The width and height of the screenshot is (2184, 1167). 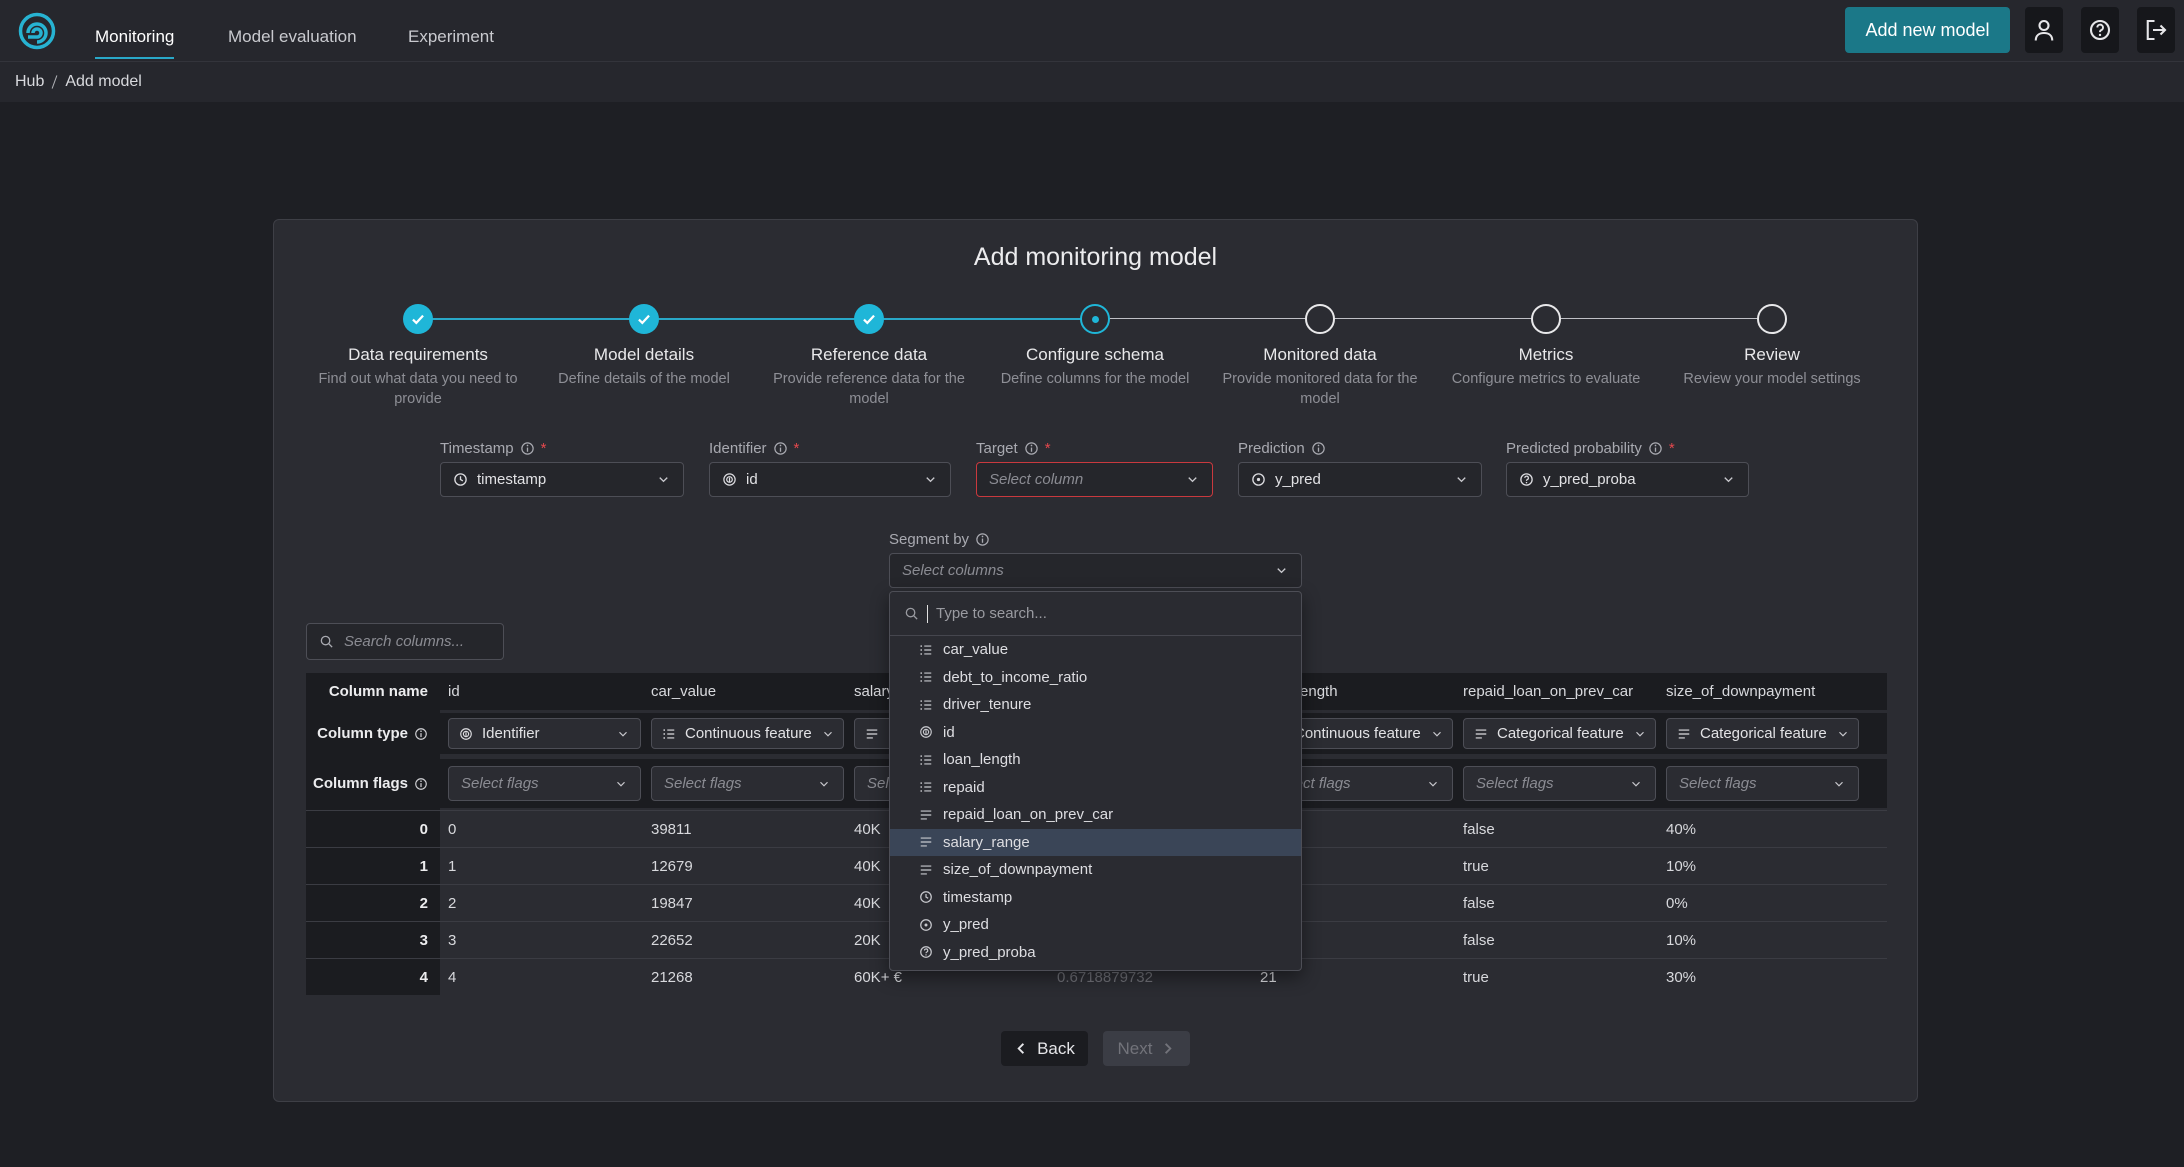 I want to click on dropdown-option: salary_range, so click(x=1095, y=843).